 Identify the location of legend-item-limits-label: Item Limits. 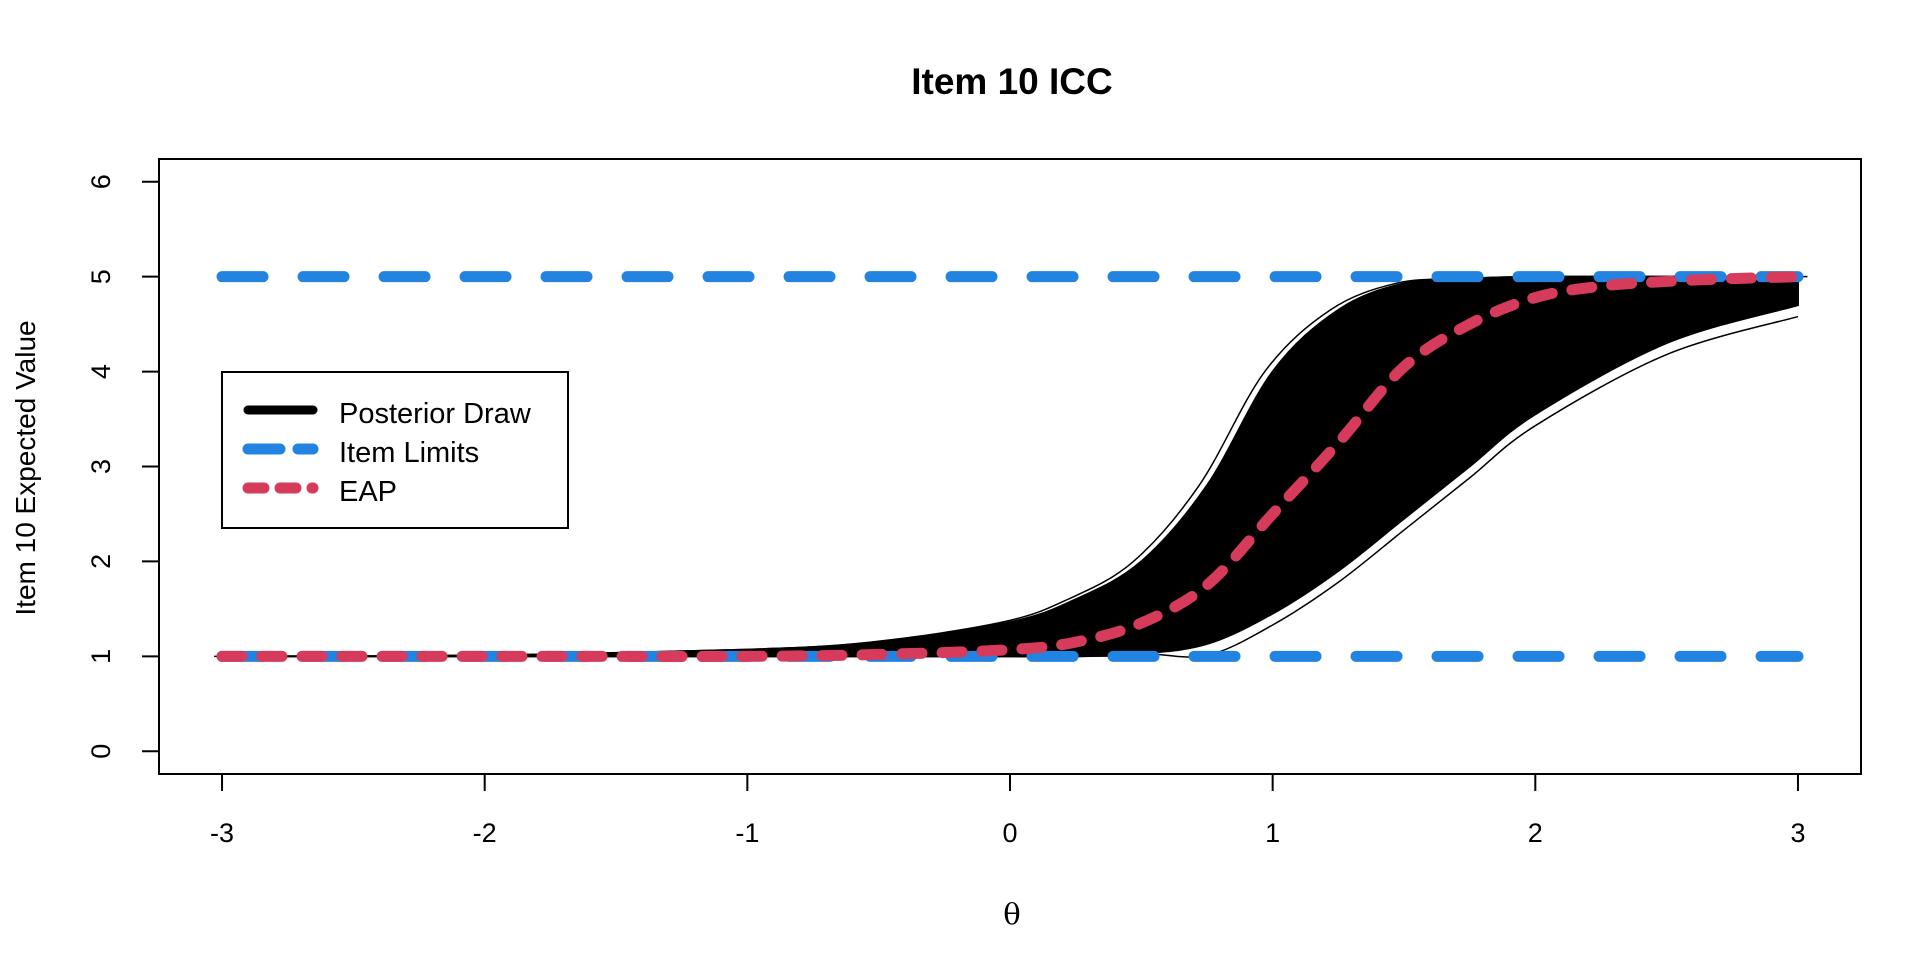
(409, 453).